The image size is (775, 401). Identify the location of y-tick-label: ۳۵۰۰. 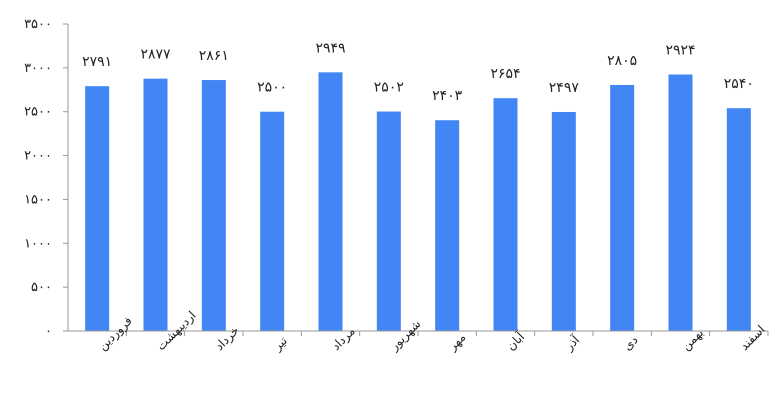
(38, 24).